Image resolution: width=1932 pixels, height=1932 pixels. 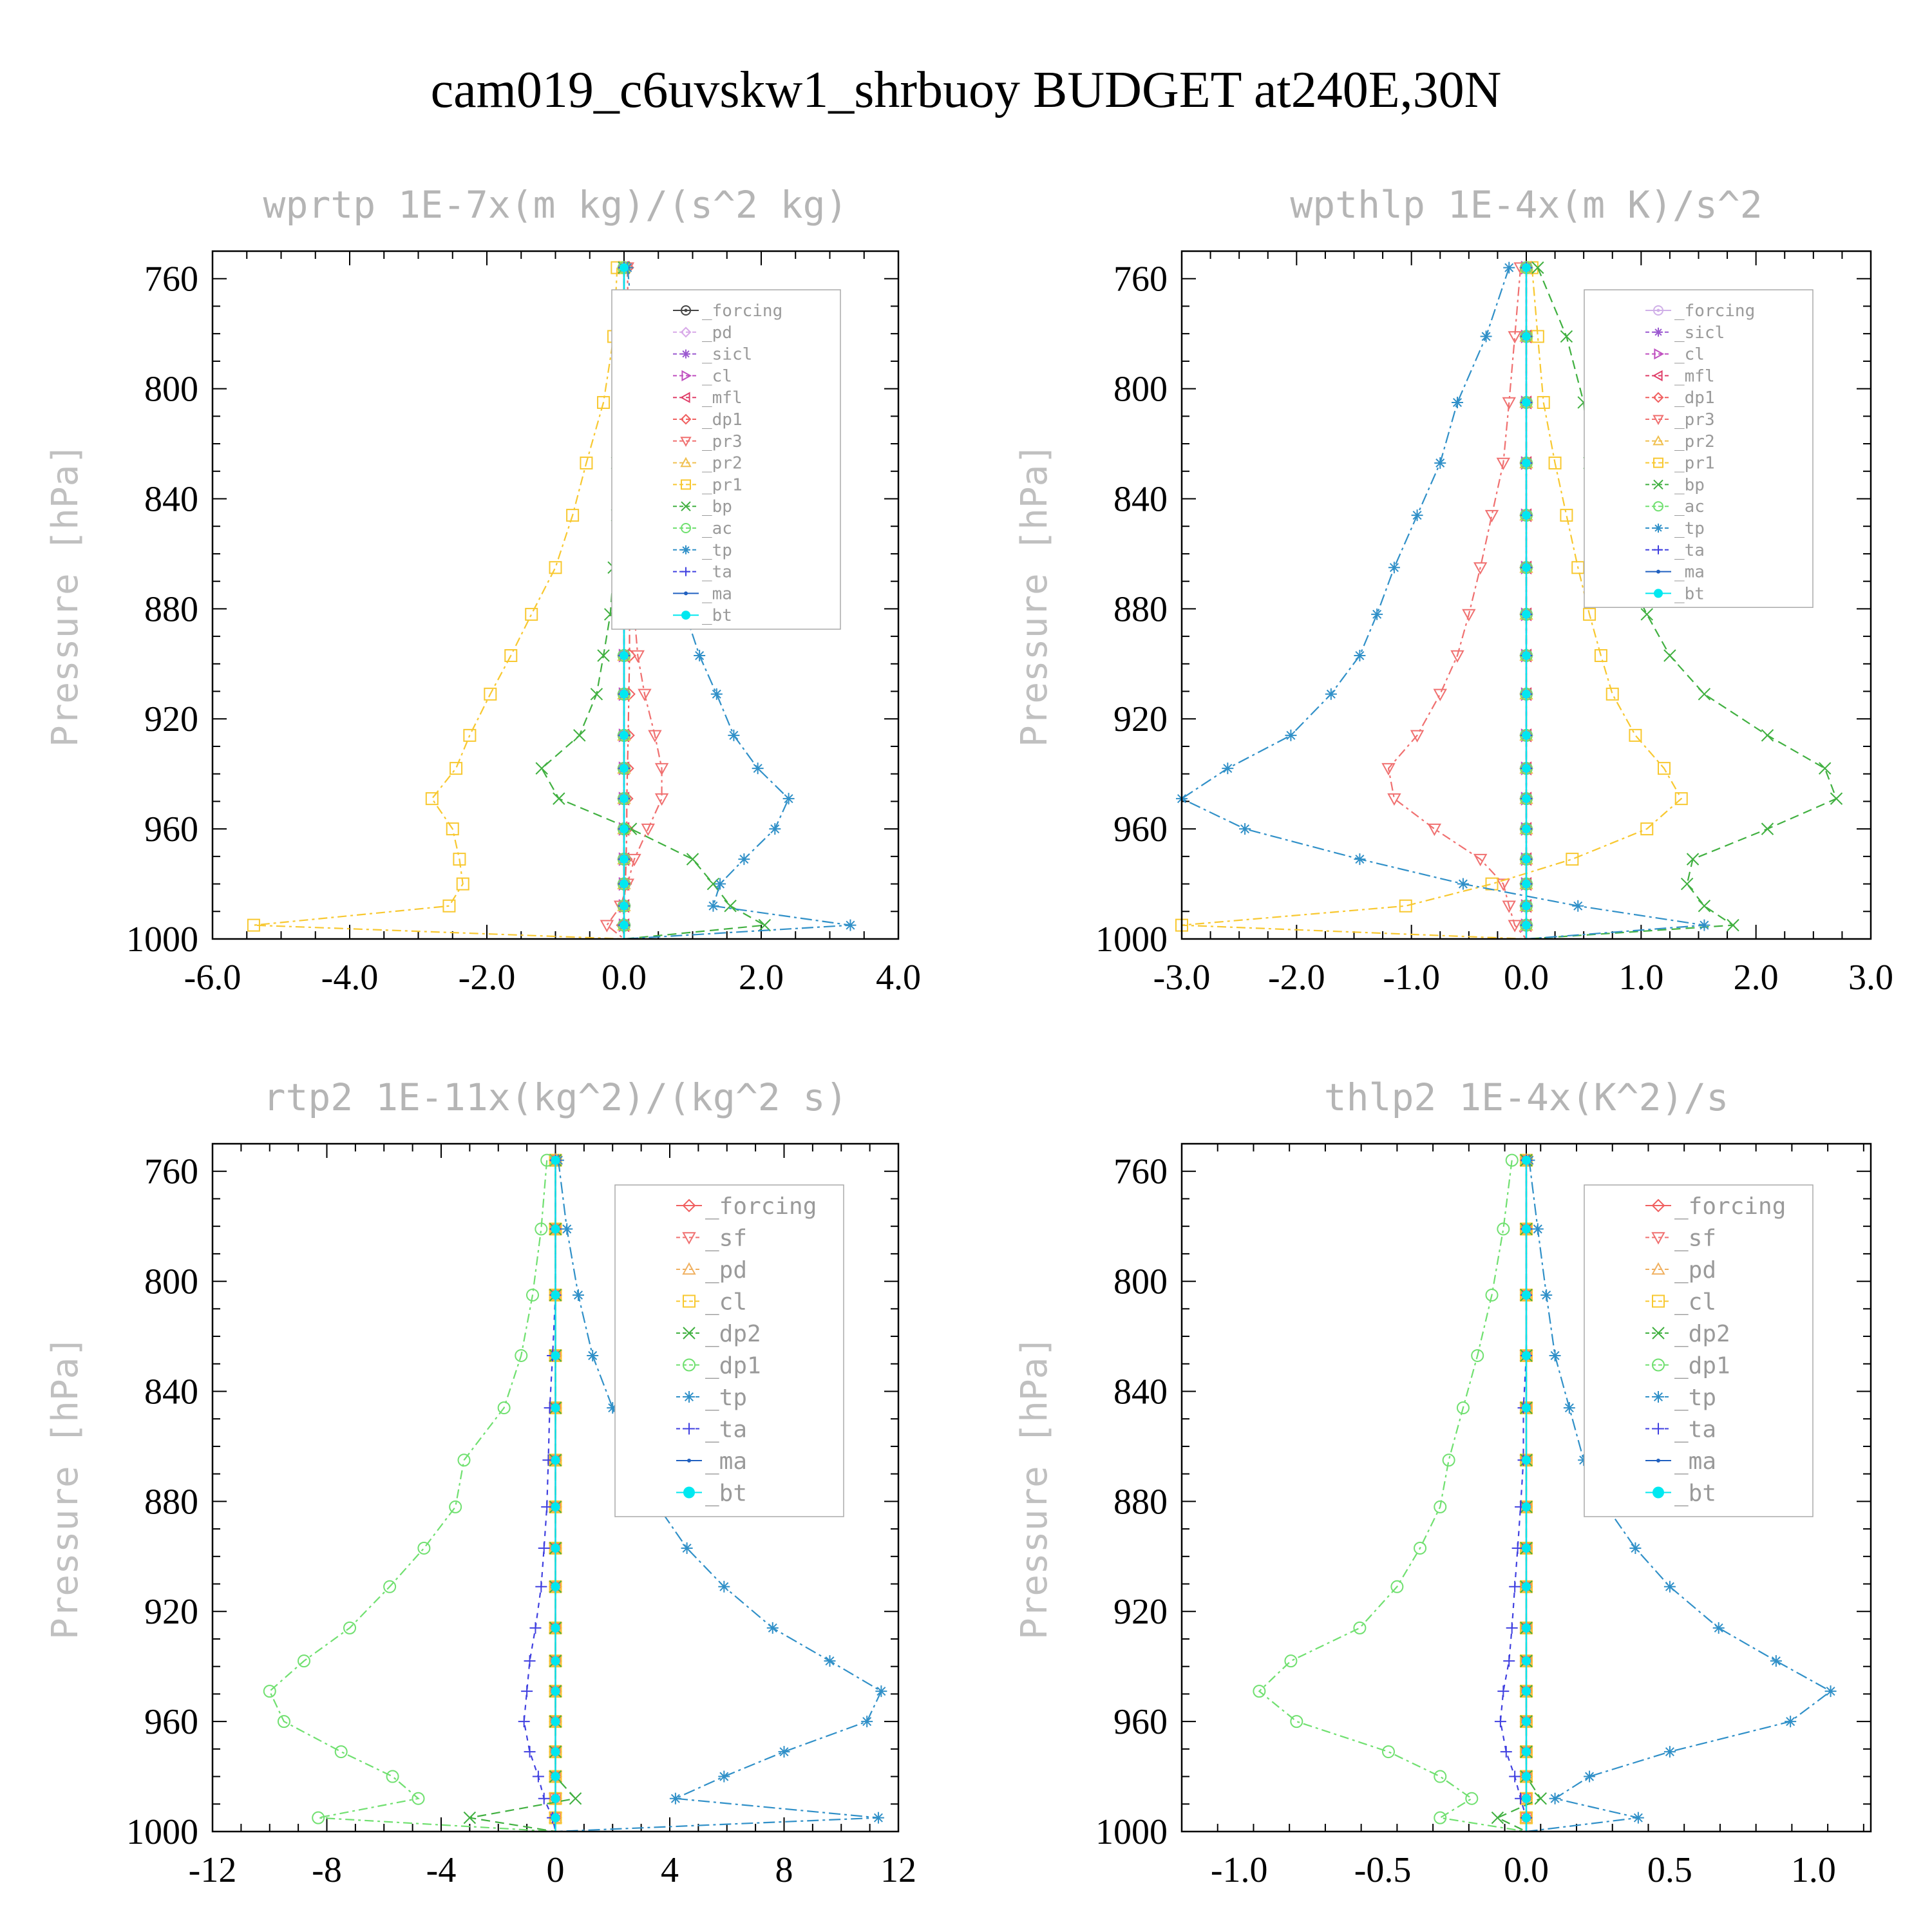 What do you see at coordinates (1685, 333) in the screenshot?
I see `legend-entry: _sicl` at bounding box center [1685, 333].